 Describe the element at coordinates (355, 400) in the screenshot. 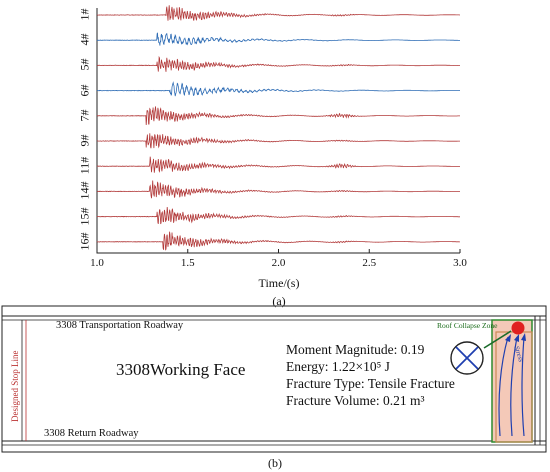

I see `fracture-volume: Fracture Volume: 0.21 m³` at that location.